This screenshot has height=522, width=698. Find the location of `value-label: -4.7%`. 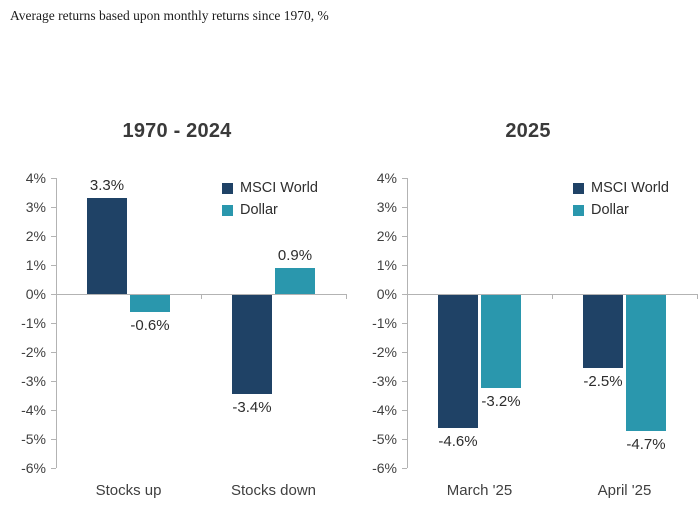

value-label: -4.7% is located at coordinates (646, 445).